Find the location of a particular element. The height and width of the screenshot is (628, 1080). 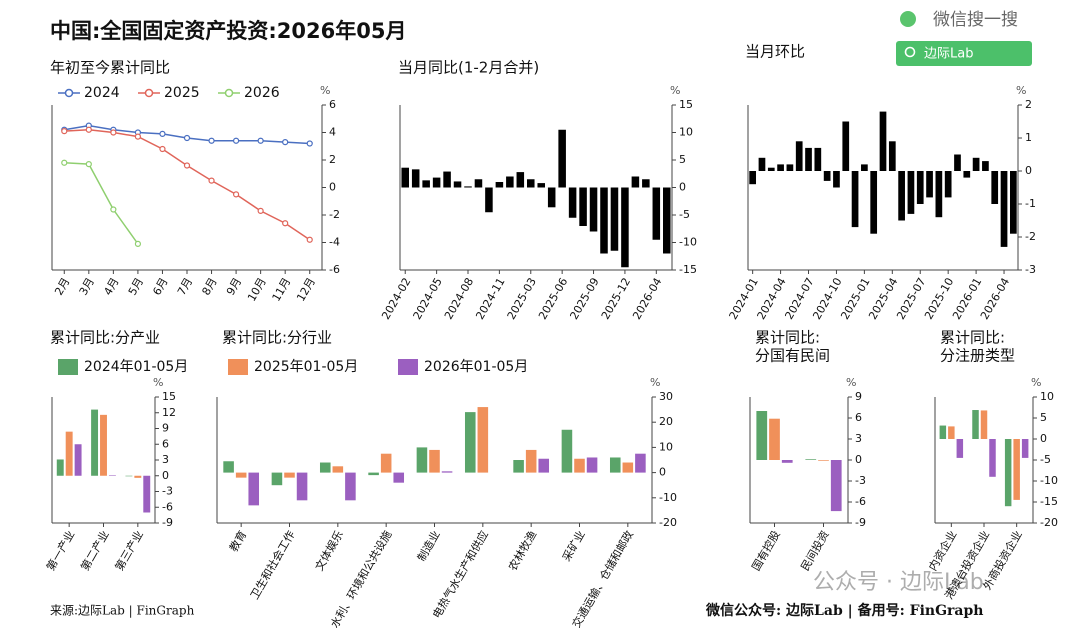

watermark: 公众号 · 边际Lab is located at coordinates (898, 582).